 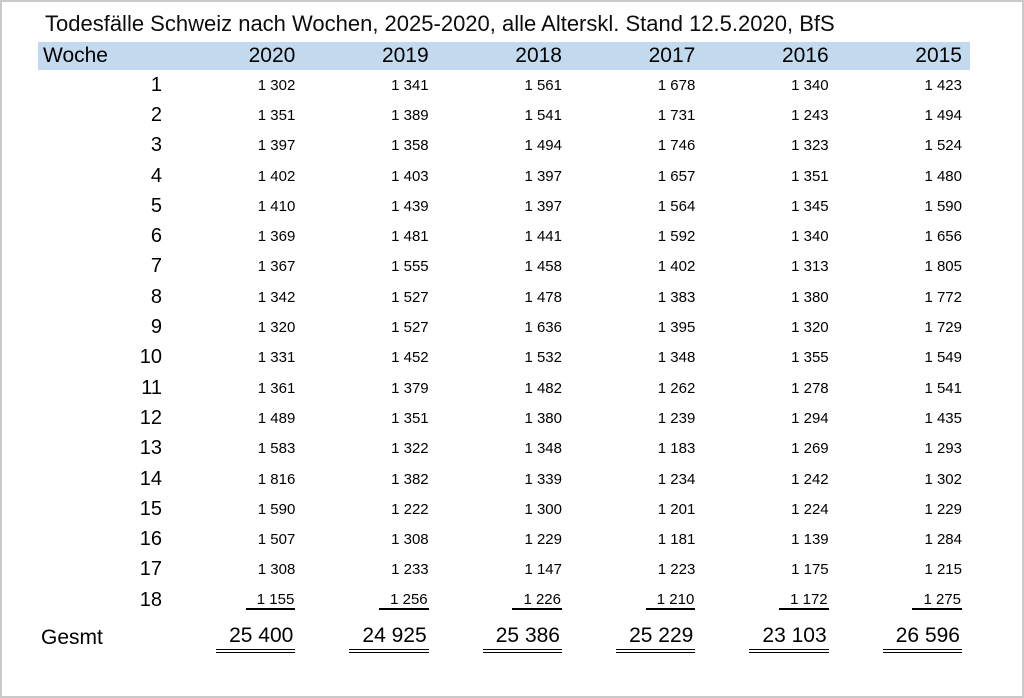 What do you see at coordinates (504, 388) in the screenshot?
I see `table-row-week-11: 11 1 361 1 379 1 482 1 262 1 278 1 541` at bounding box center [504, 388].